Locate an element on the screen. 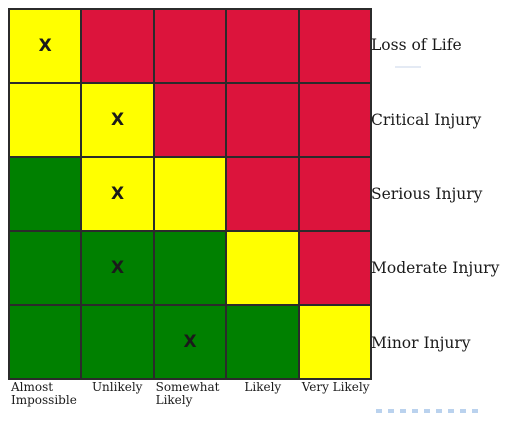 Image resolution: width=509 pixels, height=430 pixels. likelihood-label: Very Likely is located at coordinates (335, 387).